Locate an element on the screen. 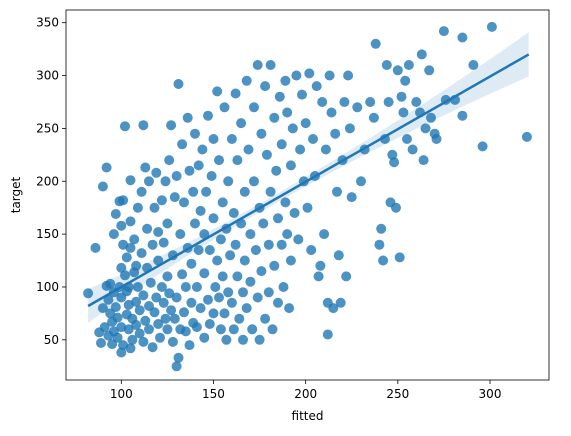 The image size is (571, 436). y-tick-label: 250 is located at coordinates (47, 128).